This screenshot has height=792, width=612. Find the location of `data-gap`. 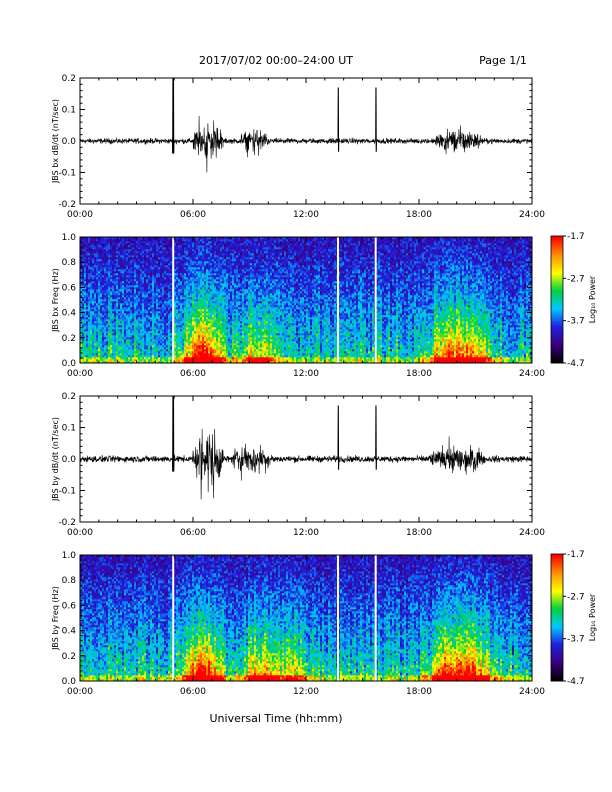

data-gap is located at coordinates (173, 300).